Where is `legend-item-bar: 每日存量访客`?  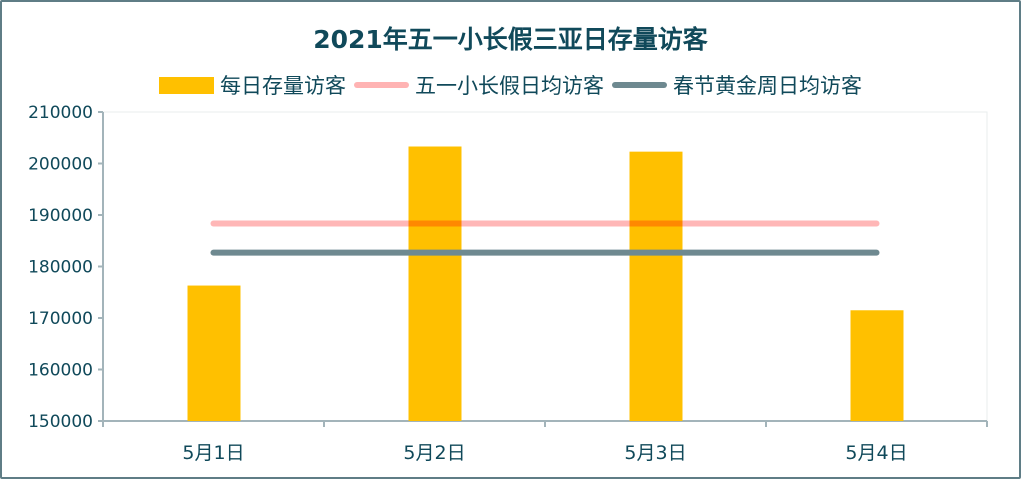 legend-item-bar: 每日存量访客 is located at coordinates (252, 85).